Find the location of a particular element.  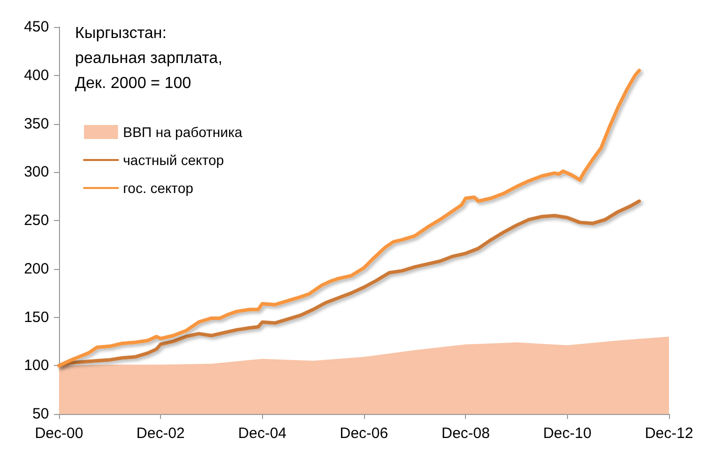

legend-label: частный сектор is located at coordinates (173, 160).